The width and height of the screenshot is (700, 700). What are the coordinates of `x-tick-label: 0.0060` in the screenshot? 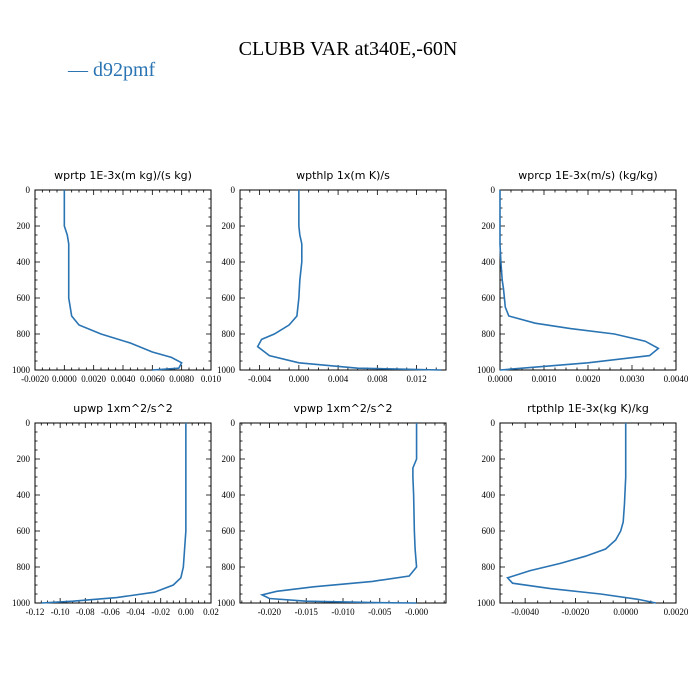 It's located at (152, 379).